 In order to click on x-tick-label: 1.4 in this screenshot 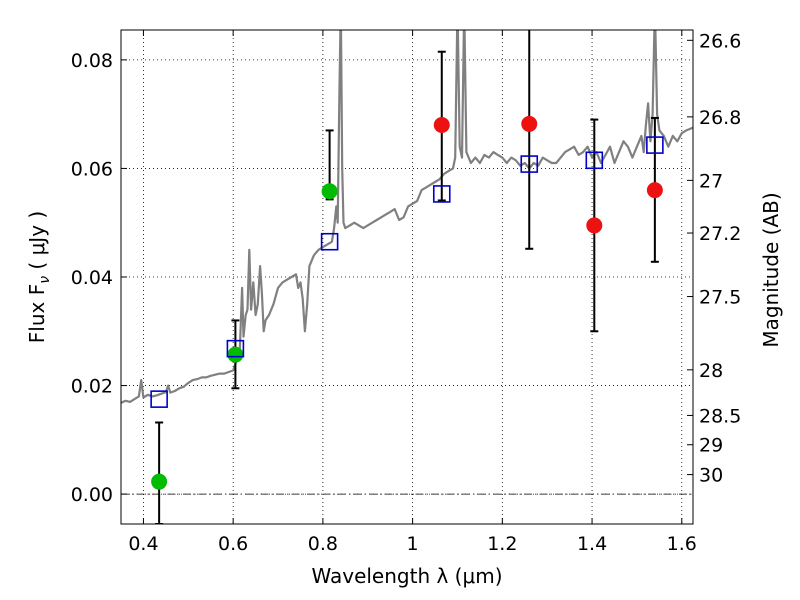, I will do `click(592, 544)`.